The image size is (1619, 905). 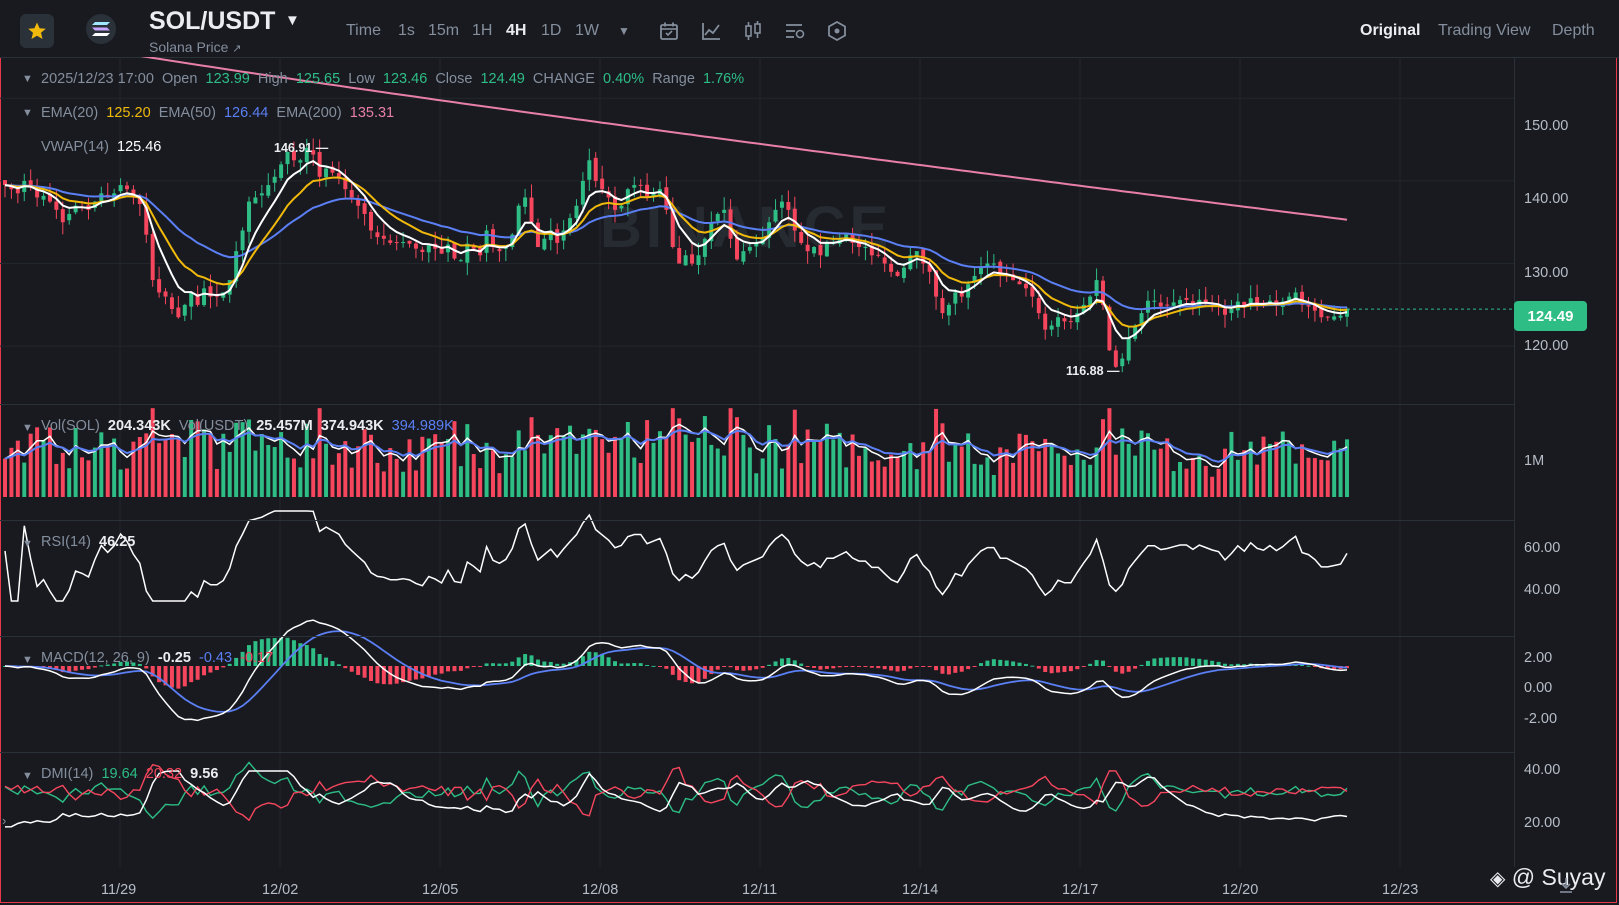 I want to click on view-depth: Depth, so click(x=1573, y=30).